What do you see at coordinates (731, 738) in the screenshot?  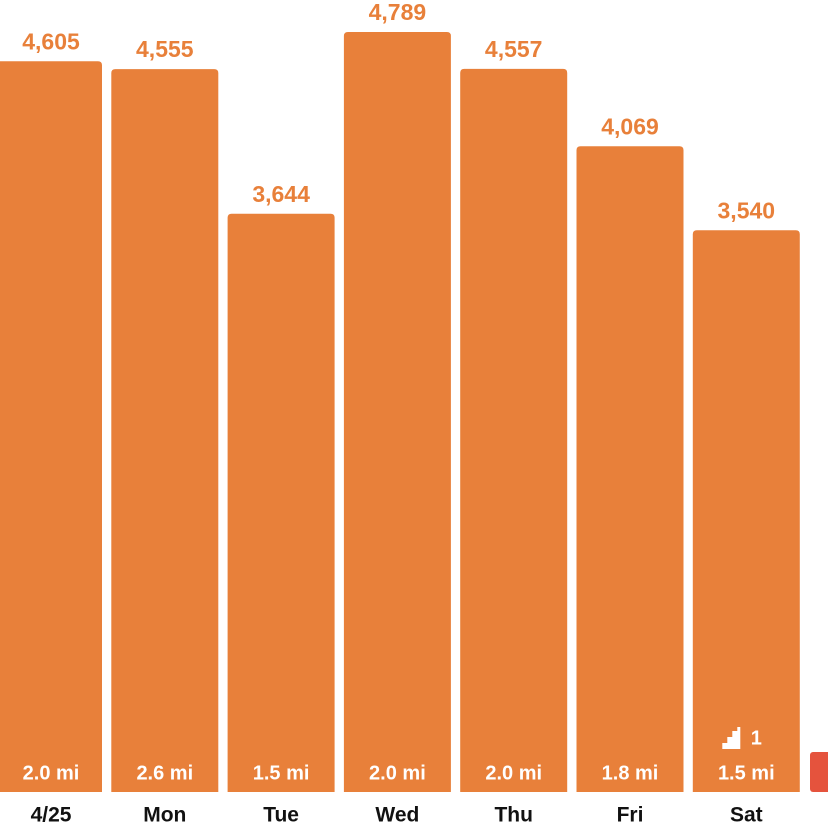 I see `stairs-icon` at bounding box center [731, 738].